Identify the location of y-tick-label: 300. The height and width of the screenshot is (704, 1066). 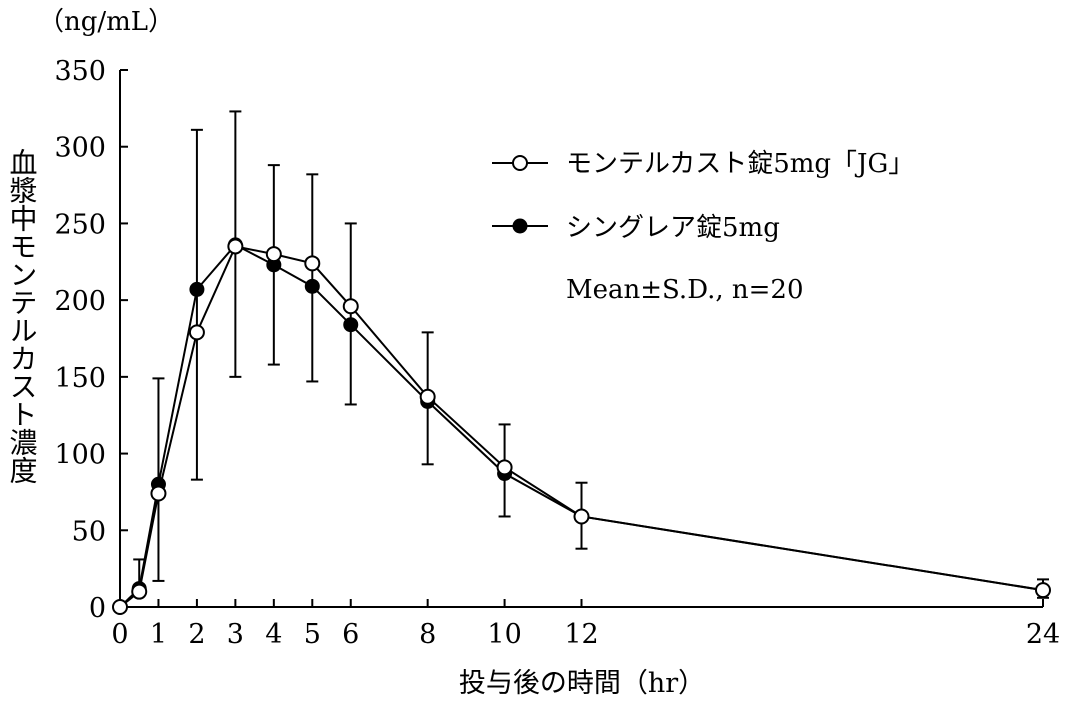
(80, 148).